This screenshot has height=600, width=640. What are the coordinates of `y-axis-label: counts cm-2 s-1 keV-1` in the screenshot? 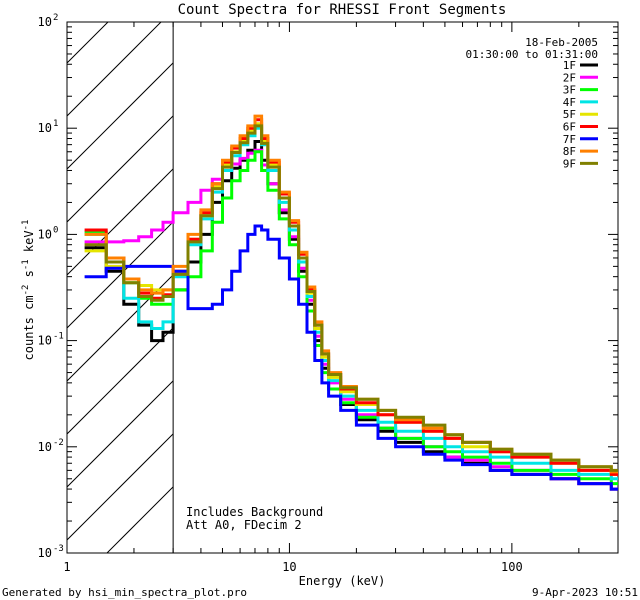 It's located at (28, 290).